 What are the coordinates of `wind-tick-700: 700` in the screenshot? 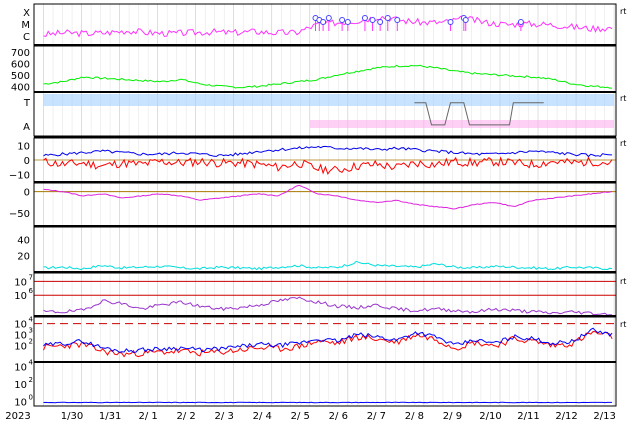 It's located at (20, 53).